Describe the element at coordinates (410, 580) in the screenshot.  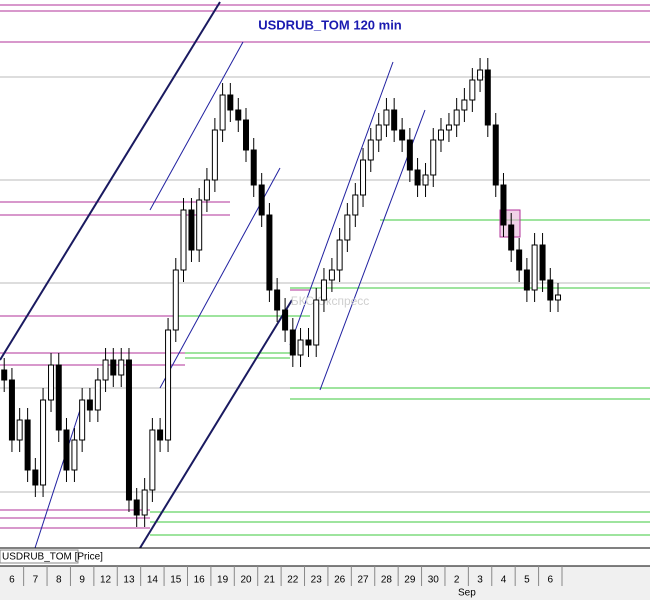
I see `x-tick-label: 29` at that location.